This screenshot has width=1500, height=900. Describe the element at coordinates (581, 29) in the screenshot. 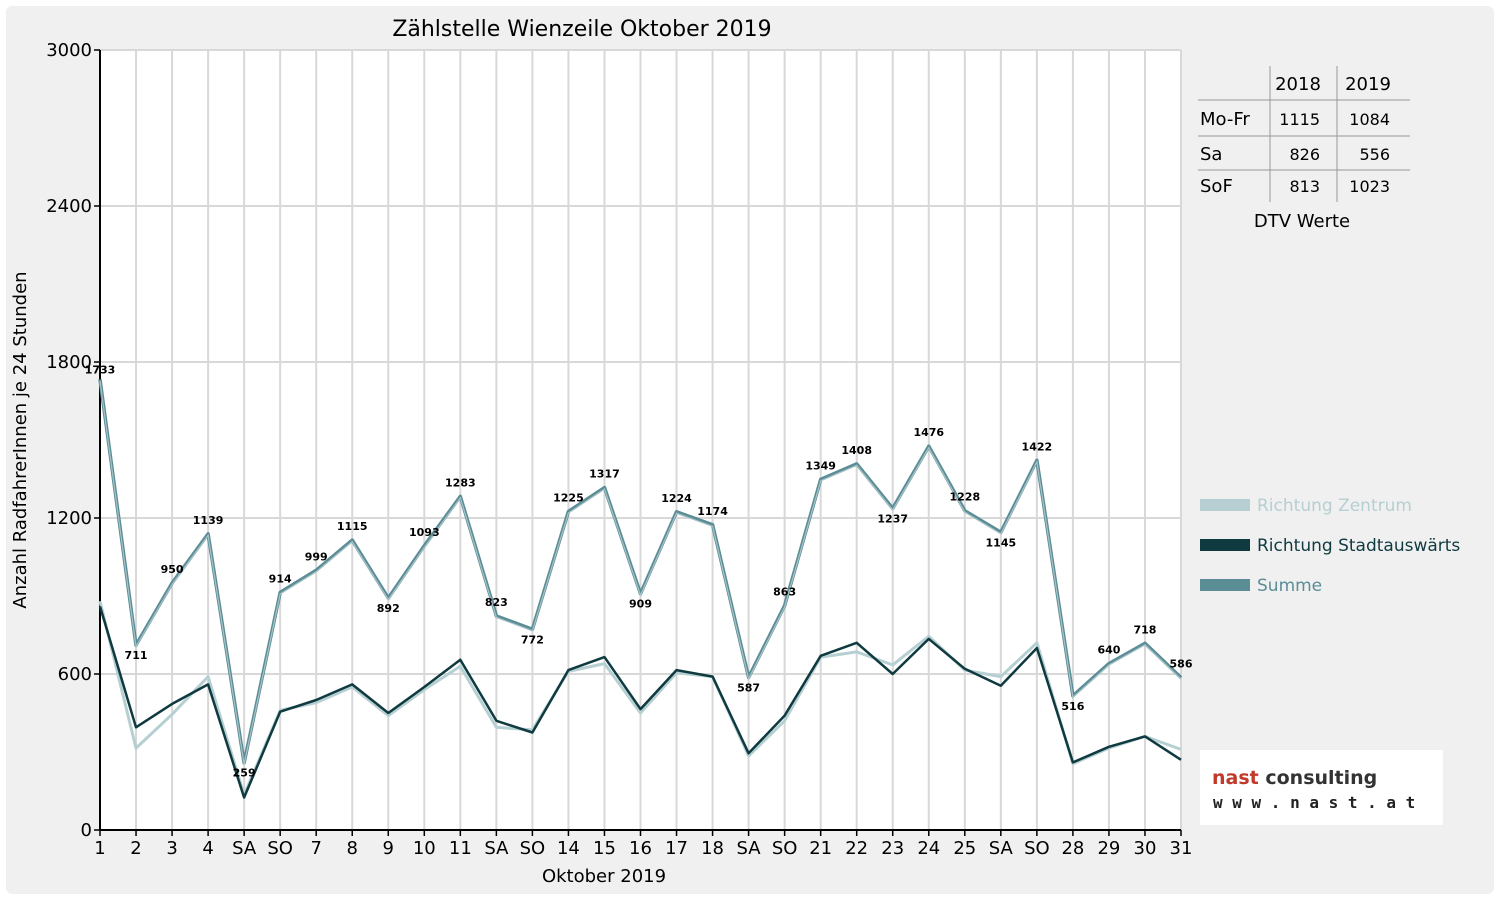

I see `chart-title: Zählstelle Wienzeile Oktober 2019` at that location.